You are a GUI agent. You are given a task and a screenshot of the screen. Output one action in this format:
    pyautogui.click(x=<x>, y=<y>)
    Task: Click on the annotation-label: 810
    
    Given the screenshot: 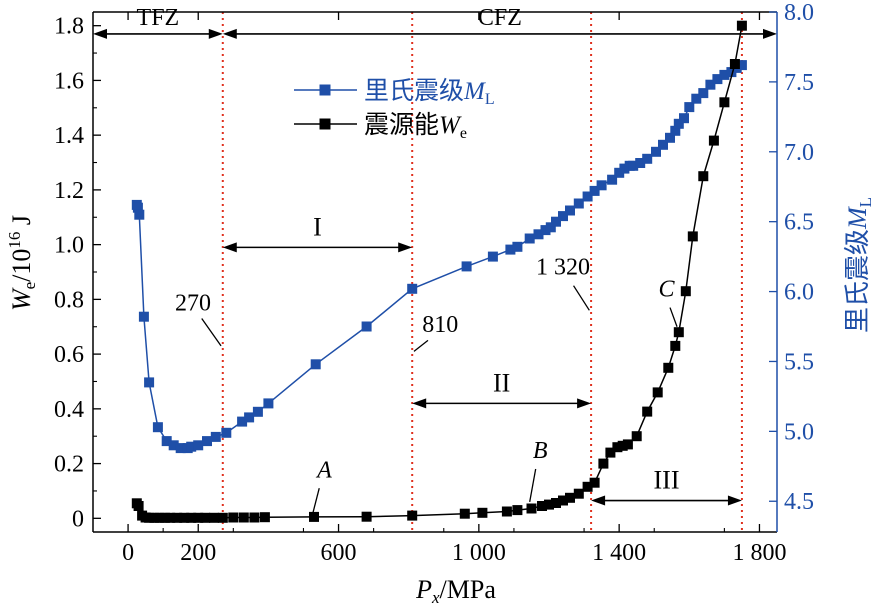 What is the action you would take?
    pyautogui.click(x=440, y=325)
    